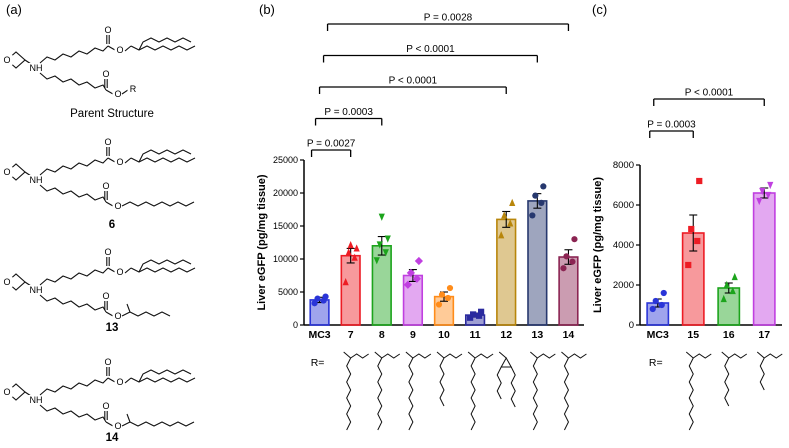 This screenshot has height=448, width=789. What do you see at coordinates (623, 285) in the screenshot?
I see `y-tick-label: 2000` at bounding box center [623, 285].